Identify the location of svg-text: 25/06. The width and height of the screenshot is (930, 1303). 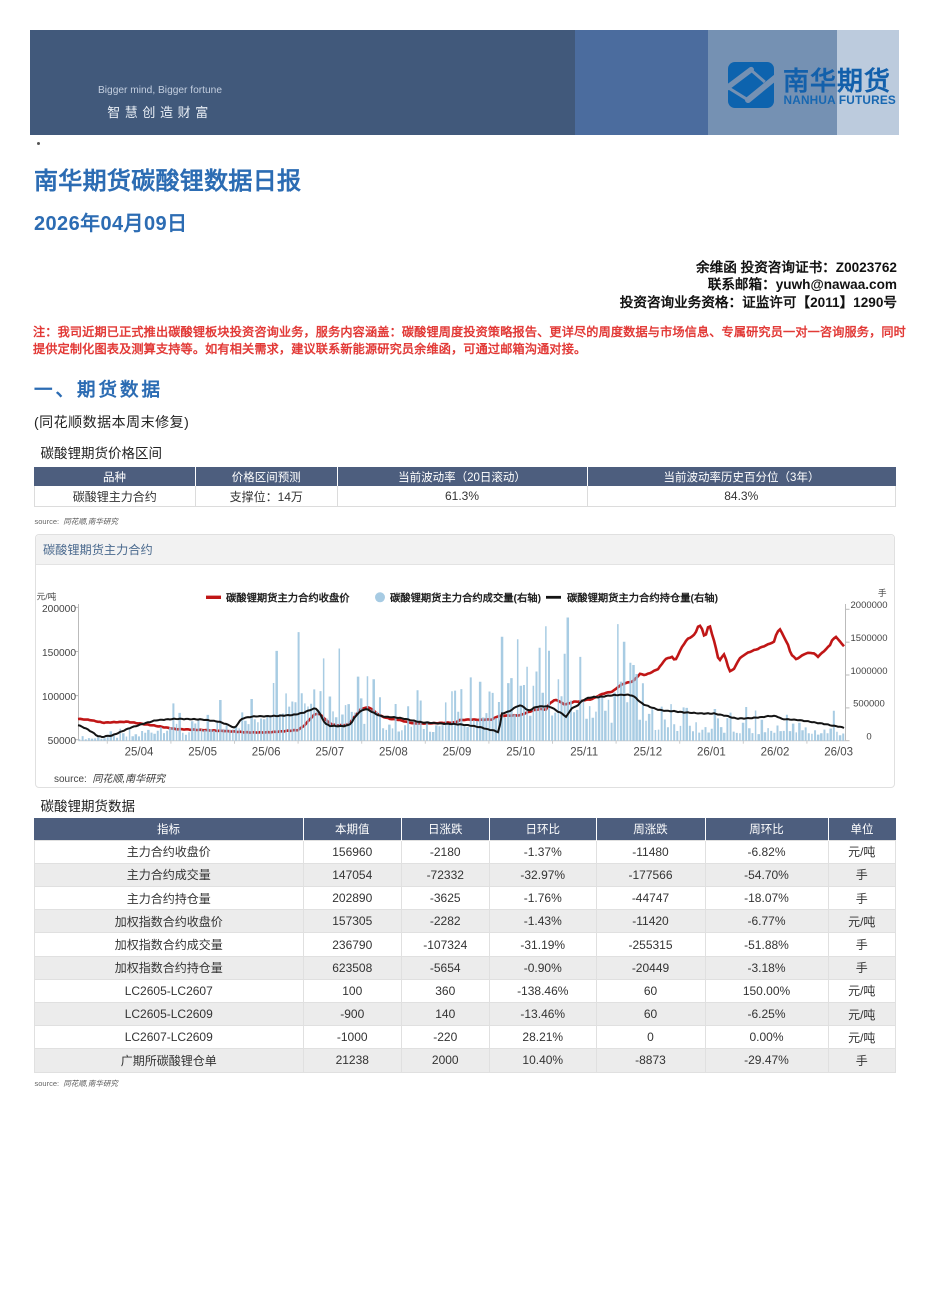
(266, 752).